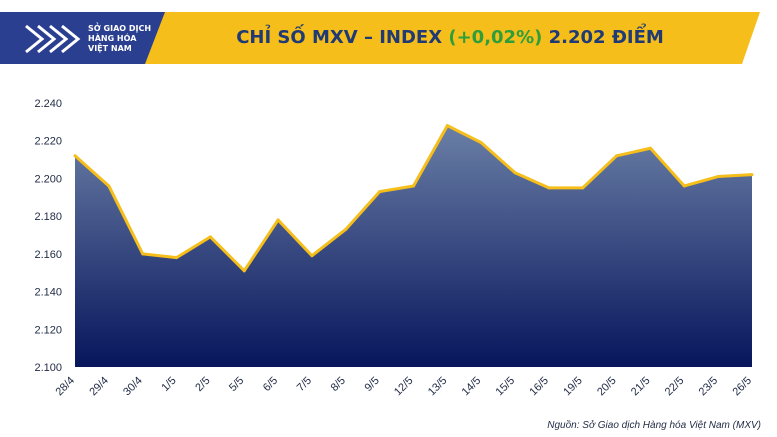 The height and width of the screenshot is (437, 777). I want to click on x-tick-label: 22/5, so click(675, 387).